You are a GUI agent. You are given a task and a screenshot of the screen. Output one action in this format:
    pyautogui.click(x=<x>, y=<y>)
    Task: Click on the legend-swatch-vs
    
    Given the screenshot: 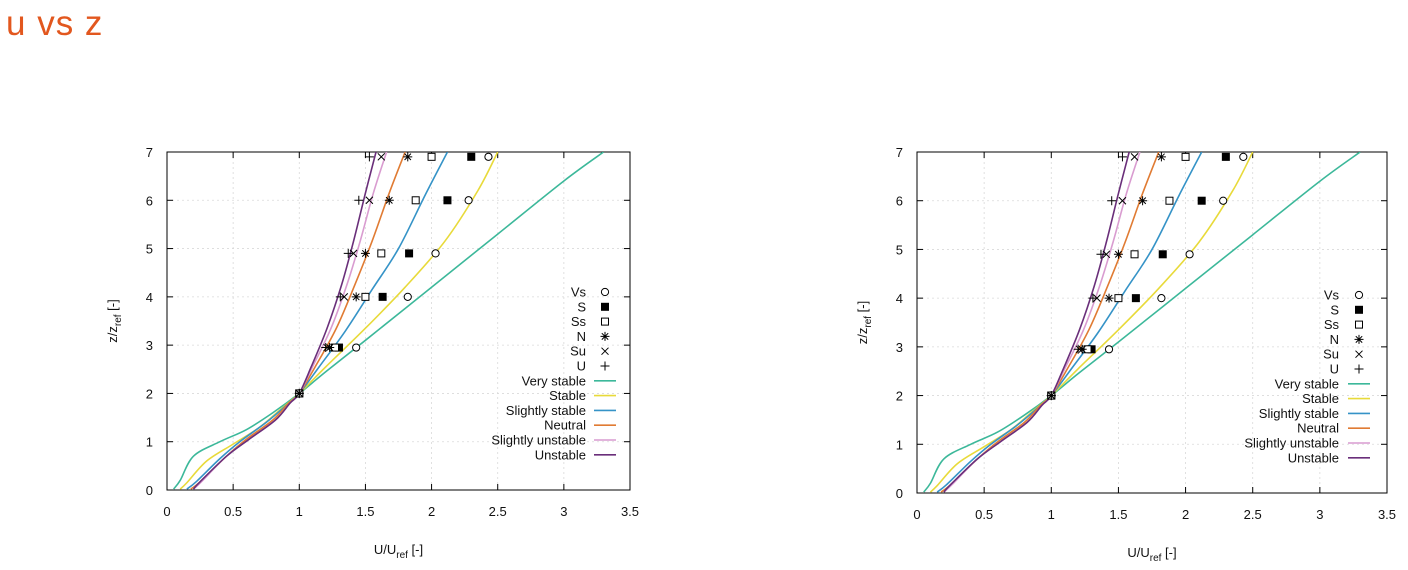 What is the action you would take?
    pyautogui.click(x=605, y=292)
    